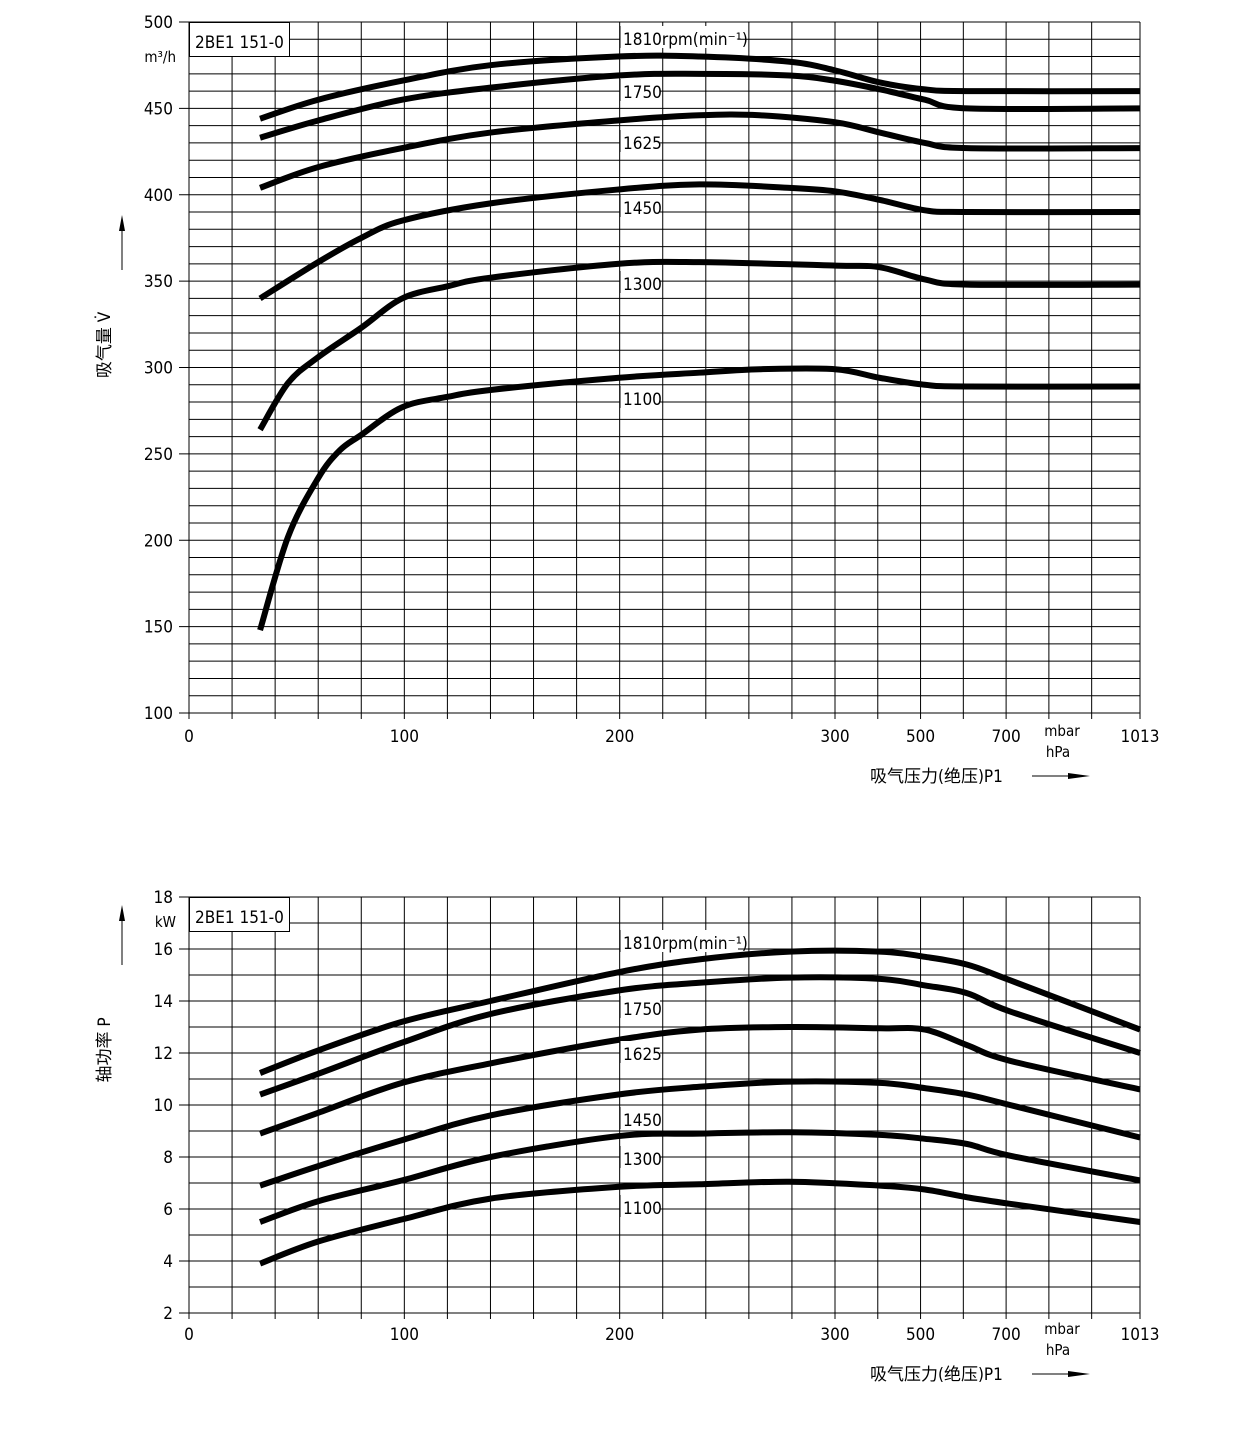 The height and width of the screenshot is (1435, 1252). I want to click on y-tick-label: 200, so click(158, 541).